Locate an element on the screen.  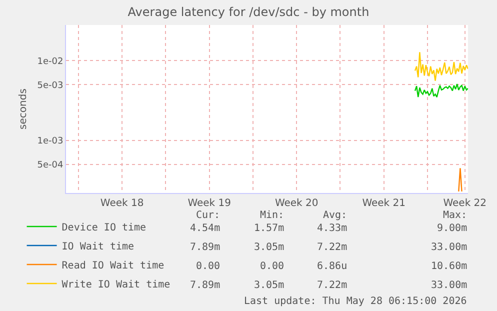
legend-label: Device IO time is located at coordinates (104, 228).